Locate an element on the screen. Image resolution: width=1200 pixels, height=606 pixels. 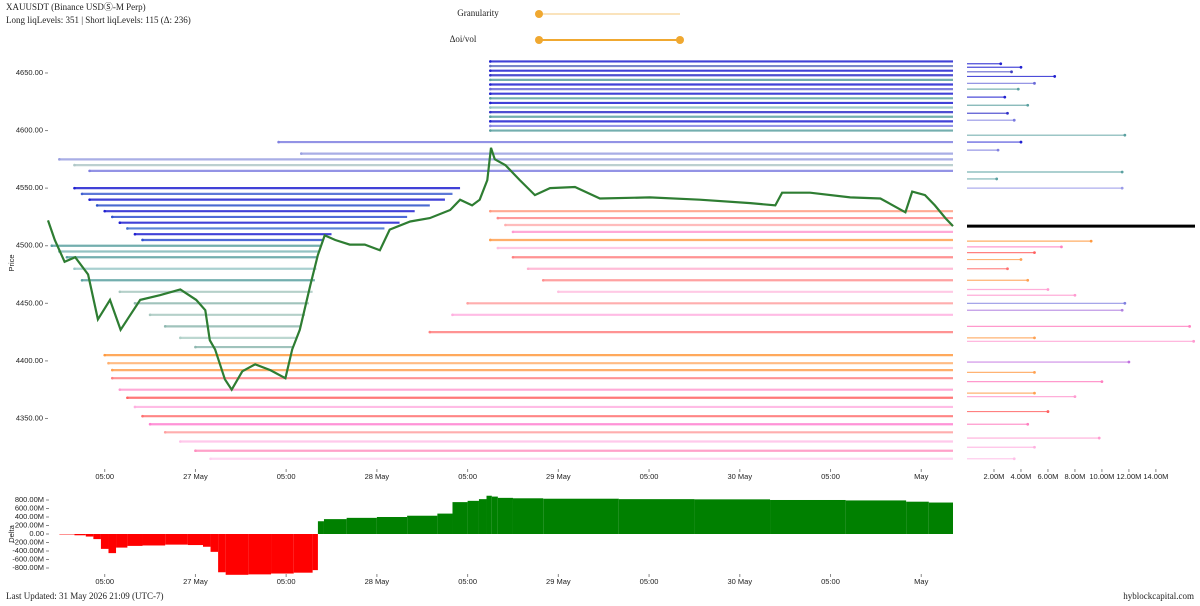
x-tick-label: 10.00M is located at coordinates (1101, 476).